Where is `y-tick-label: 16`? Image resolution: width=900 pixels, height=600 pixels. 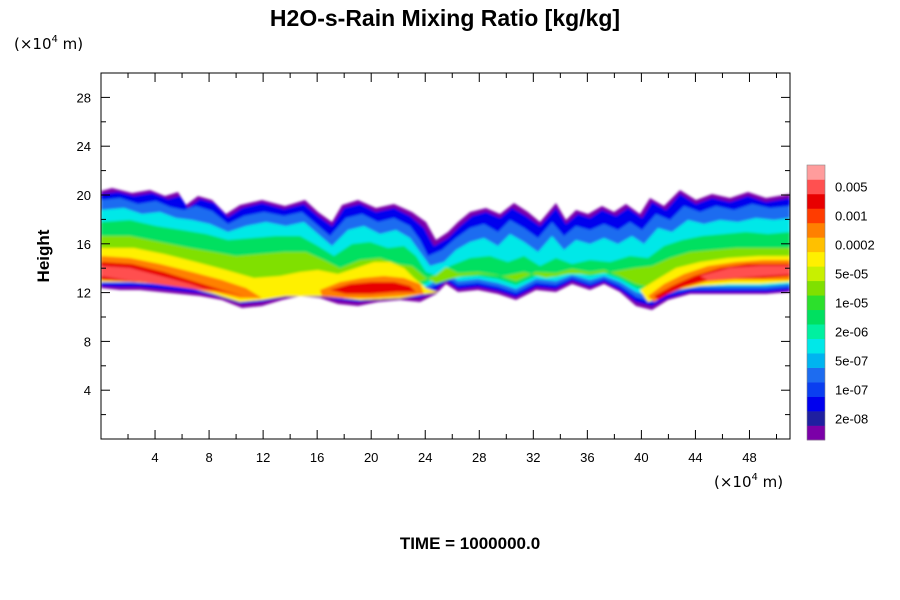
y-tick-label: 16 is located at coordinates (84, 244).